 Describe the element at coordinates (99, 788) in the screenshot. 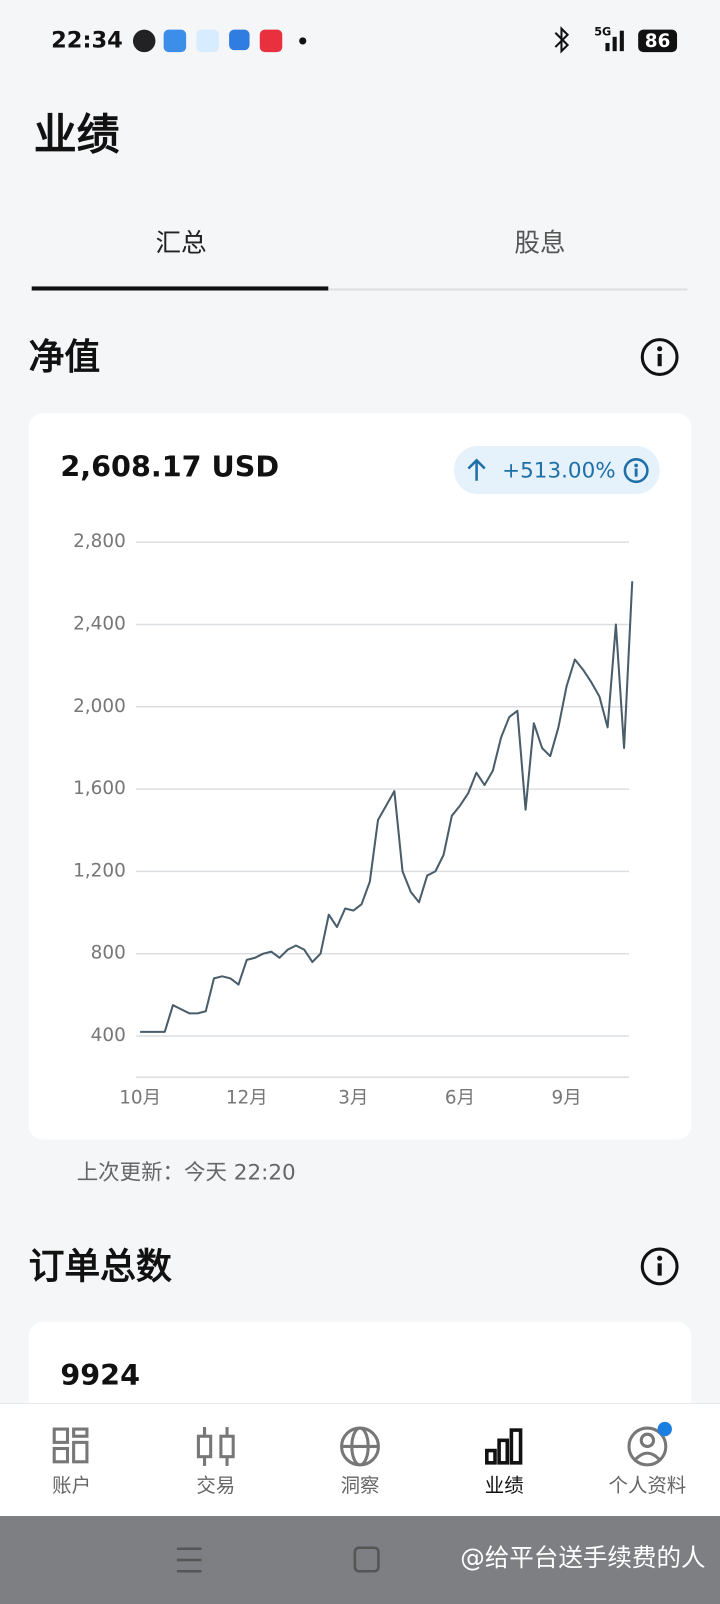

I see `y-tick-label: 1,600` at that location.